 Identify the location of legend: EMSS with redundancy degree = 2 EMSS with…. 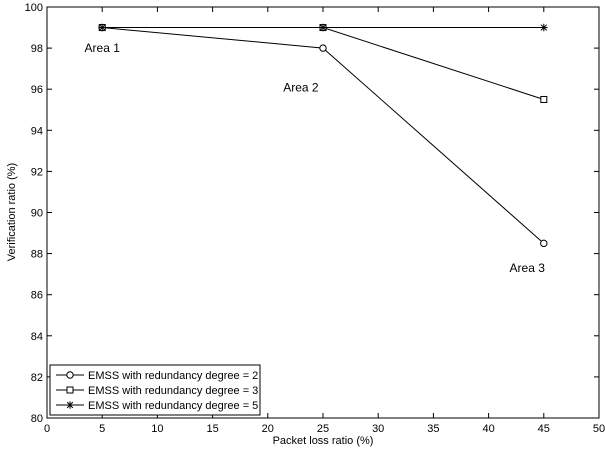
(155, 390).